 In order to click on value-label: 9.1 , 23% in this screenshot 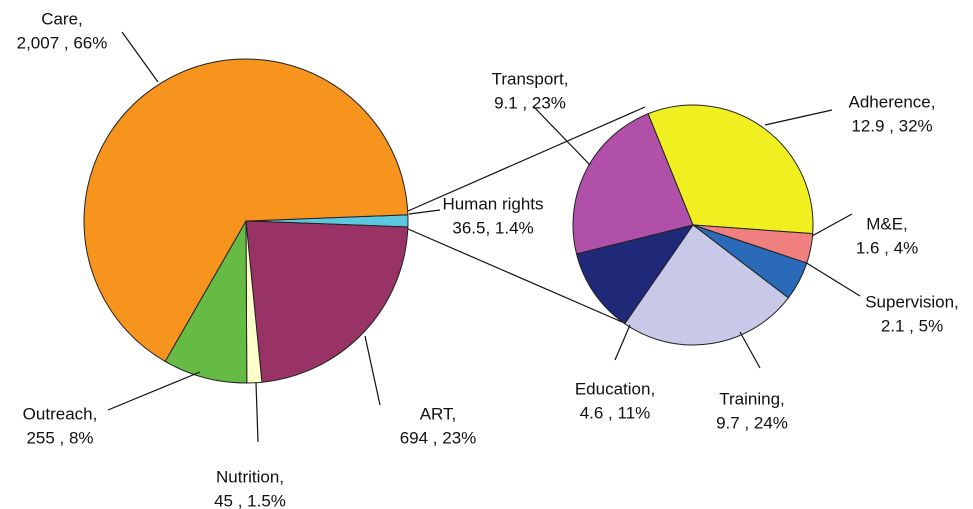, I will do `click(530, 102)`.